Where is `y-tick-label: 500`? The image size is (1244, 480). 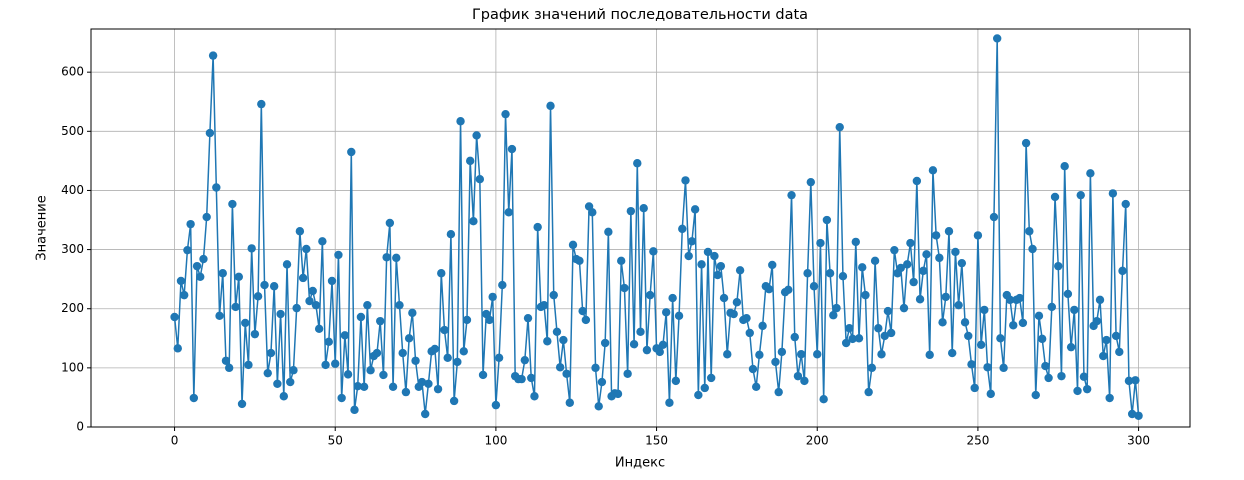
y-tick-label: 500 is located at coordinates (72, 131).